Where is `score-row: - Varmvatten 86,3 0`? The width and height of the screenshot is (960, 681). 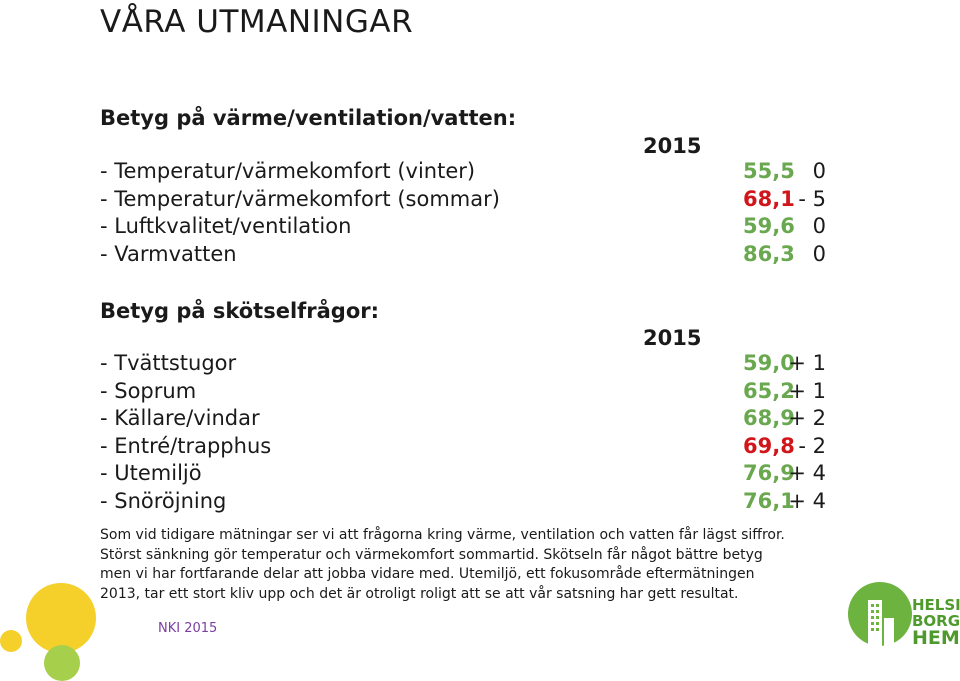 score-row: - Varmvatten 86,3 0 is located at coordinates (470, 256).